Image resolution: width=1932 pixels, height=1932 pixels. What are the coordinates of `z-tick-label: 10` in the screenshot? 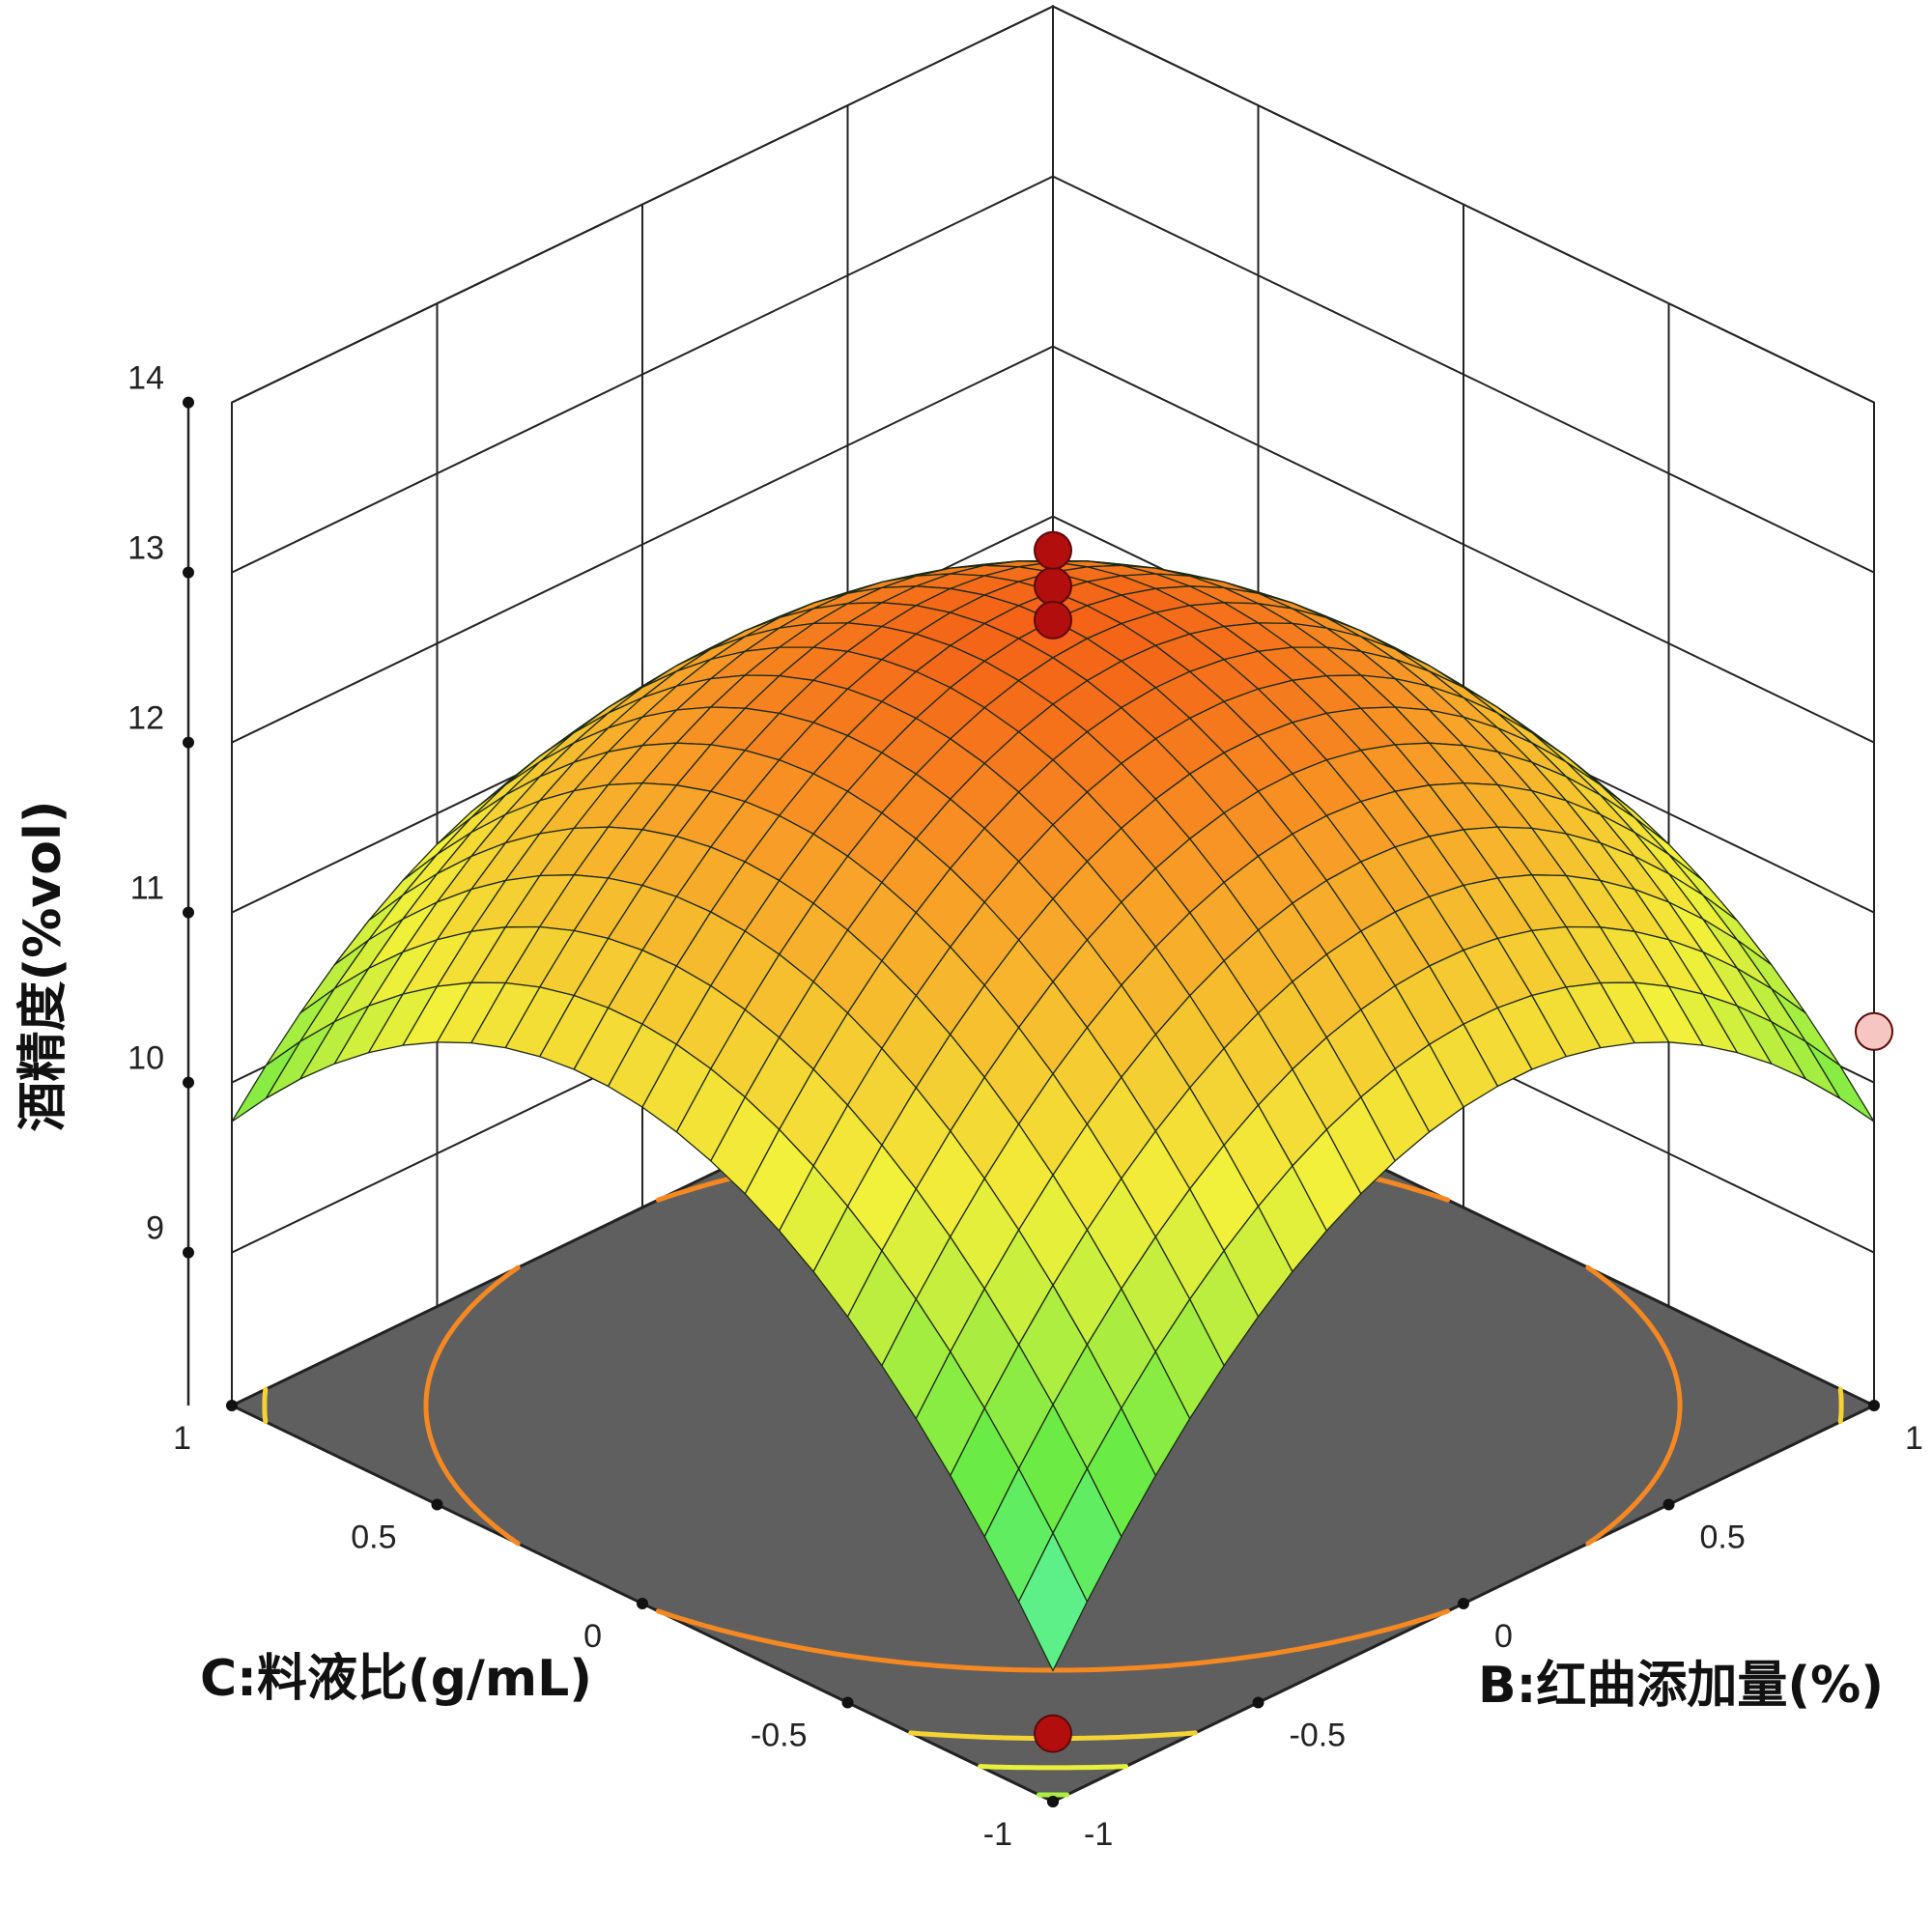 It's located at (146, 1058).